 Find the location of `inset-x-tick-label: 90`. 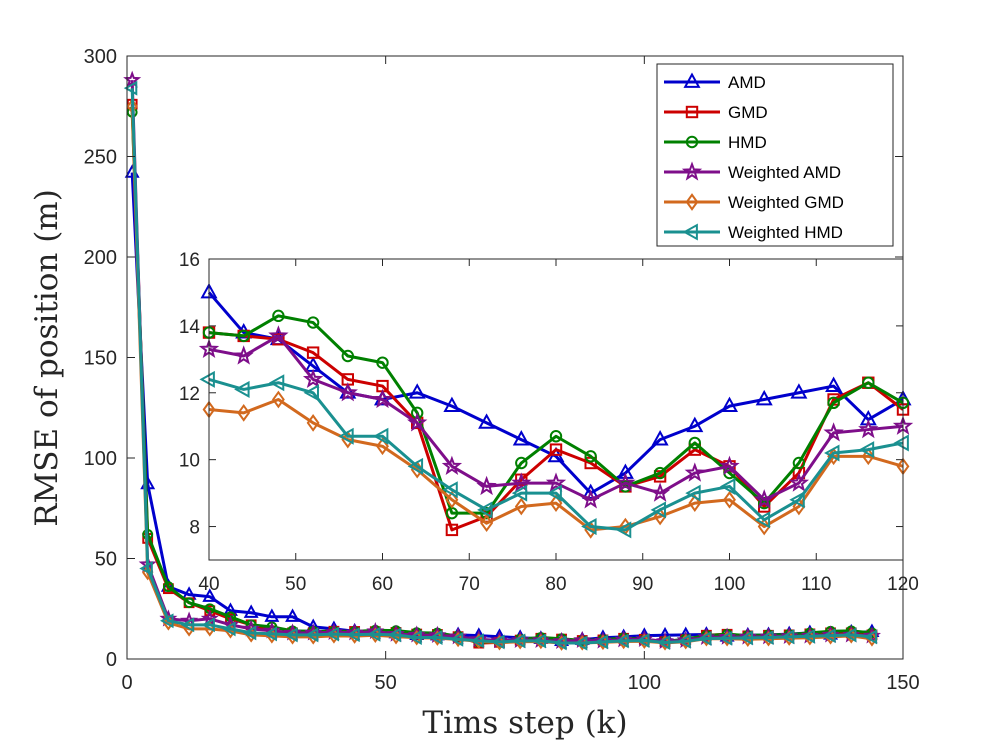

inset-x-tick-label: 90 is located at coordinates (642, 584).